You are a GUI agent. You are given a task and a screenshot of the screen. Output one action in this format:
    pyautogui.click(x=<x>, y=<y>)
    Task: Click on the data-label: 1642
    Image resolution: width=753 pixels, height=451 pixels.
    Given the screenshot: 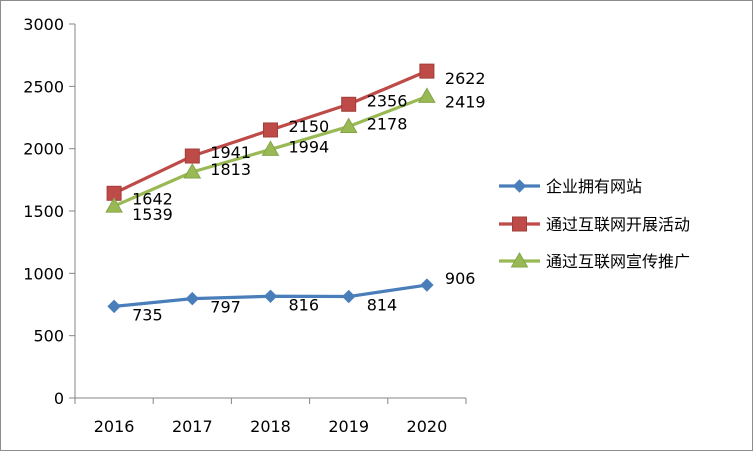 What is the action you would take?
    pyautogui.click(x=152, y=198)
    